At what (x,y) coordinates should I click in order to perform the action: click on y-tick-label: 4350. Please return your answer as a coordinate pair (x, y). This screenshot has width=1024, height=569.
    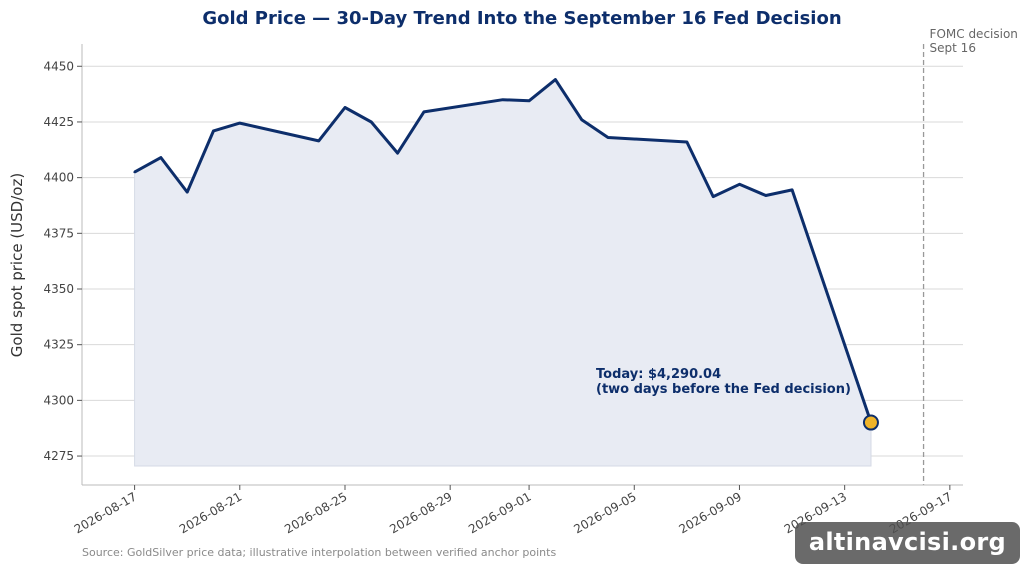
    Looking at the image, I should click on (58, 289).